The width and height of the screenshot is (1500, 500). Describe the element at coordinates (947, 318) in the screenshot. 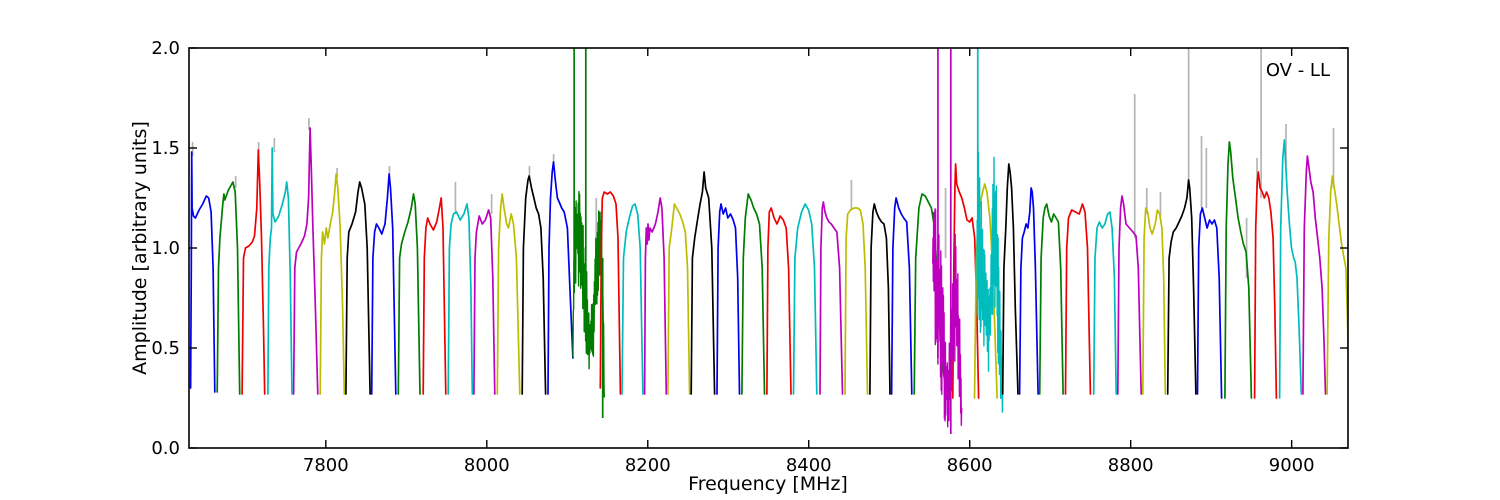

I see `subband-31-rfi` at that location.